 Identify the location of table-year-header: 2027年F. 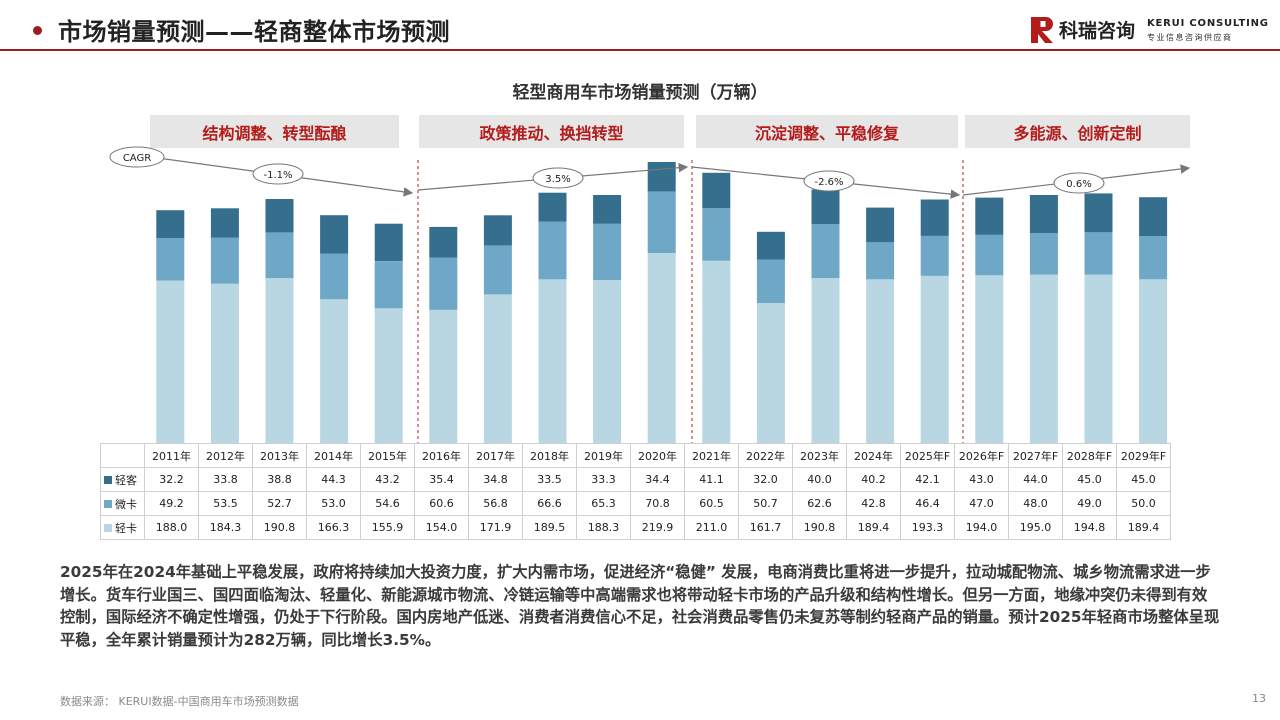
(1035, 455).